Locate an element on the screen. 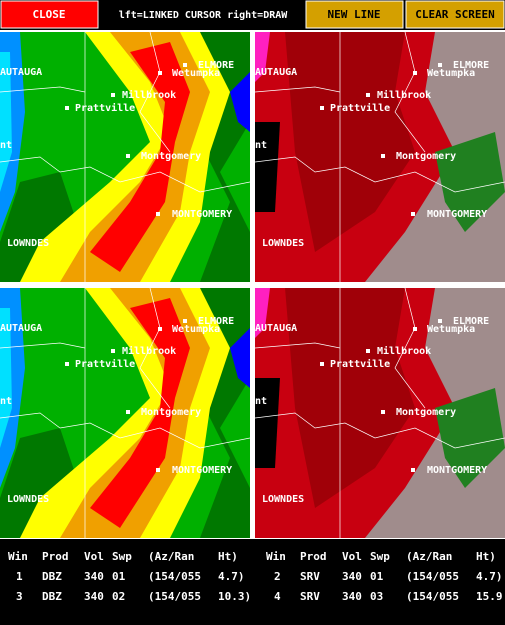 This screenshot has height=625, width=505. table-cell: 03 is located at coordinates (376, 596).